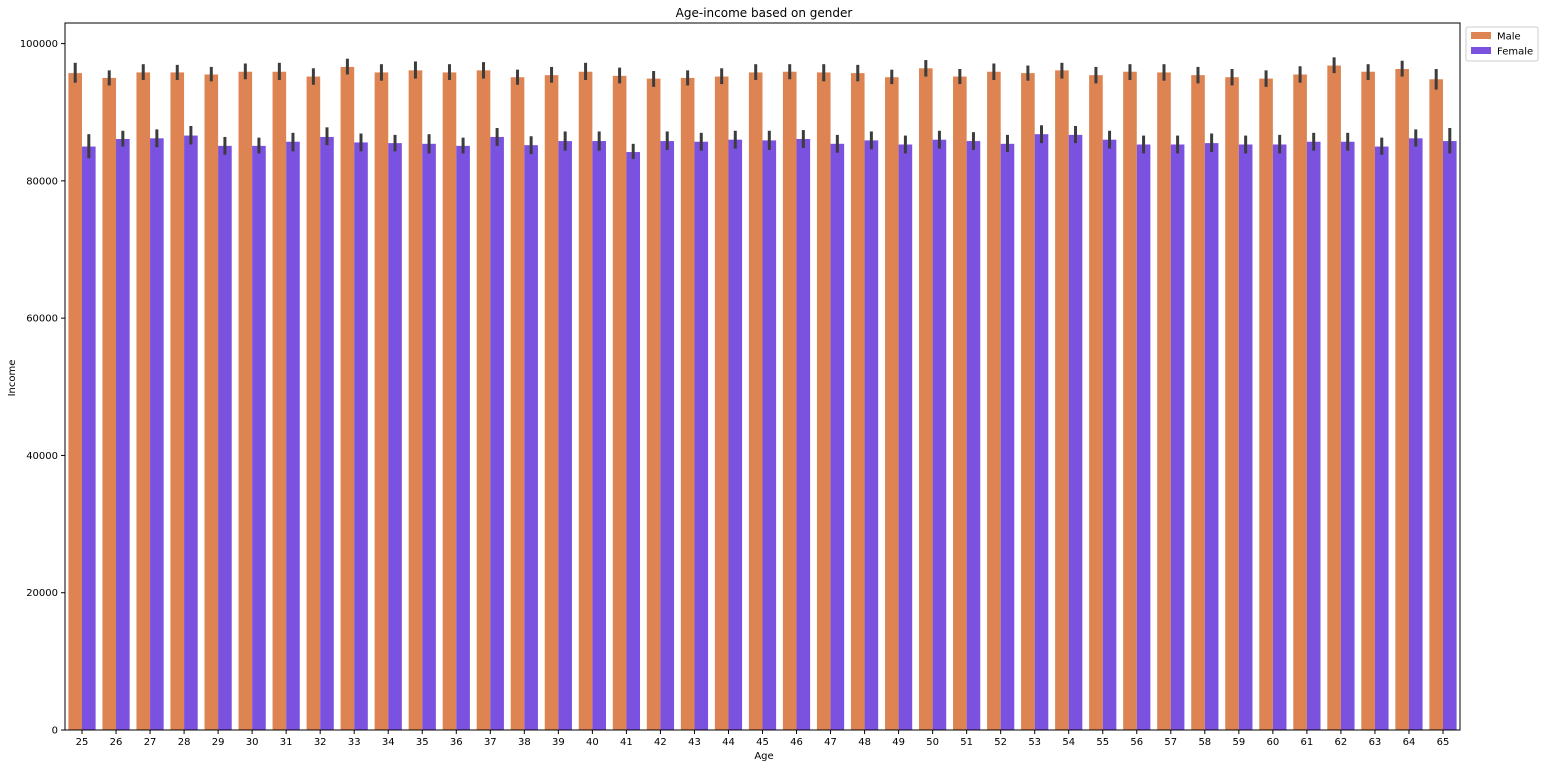  I want to click on x-tick-label: 53, so click(1034, 742).